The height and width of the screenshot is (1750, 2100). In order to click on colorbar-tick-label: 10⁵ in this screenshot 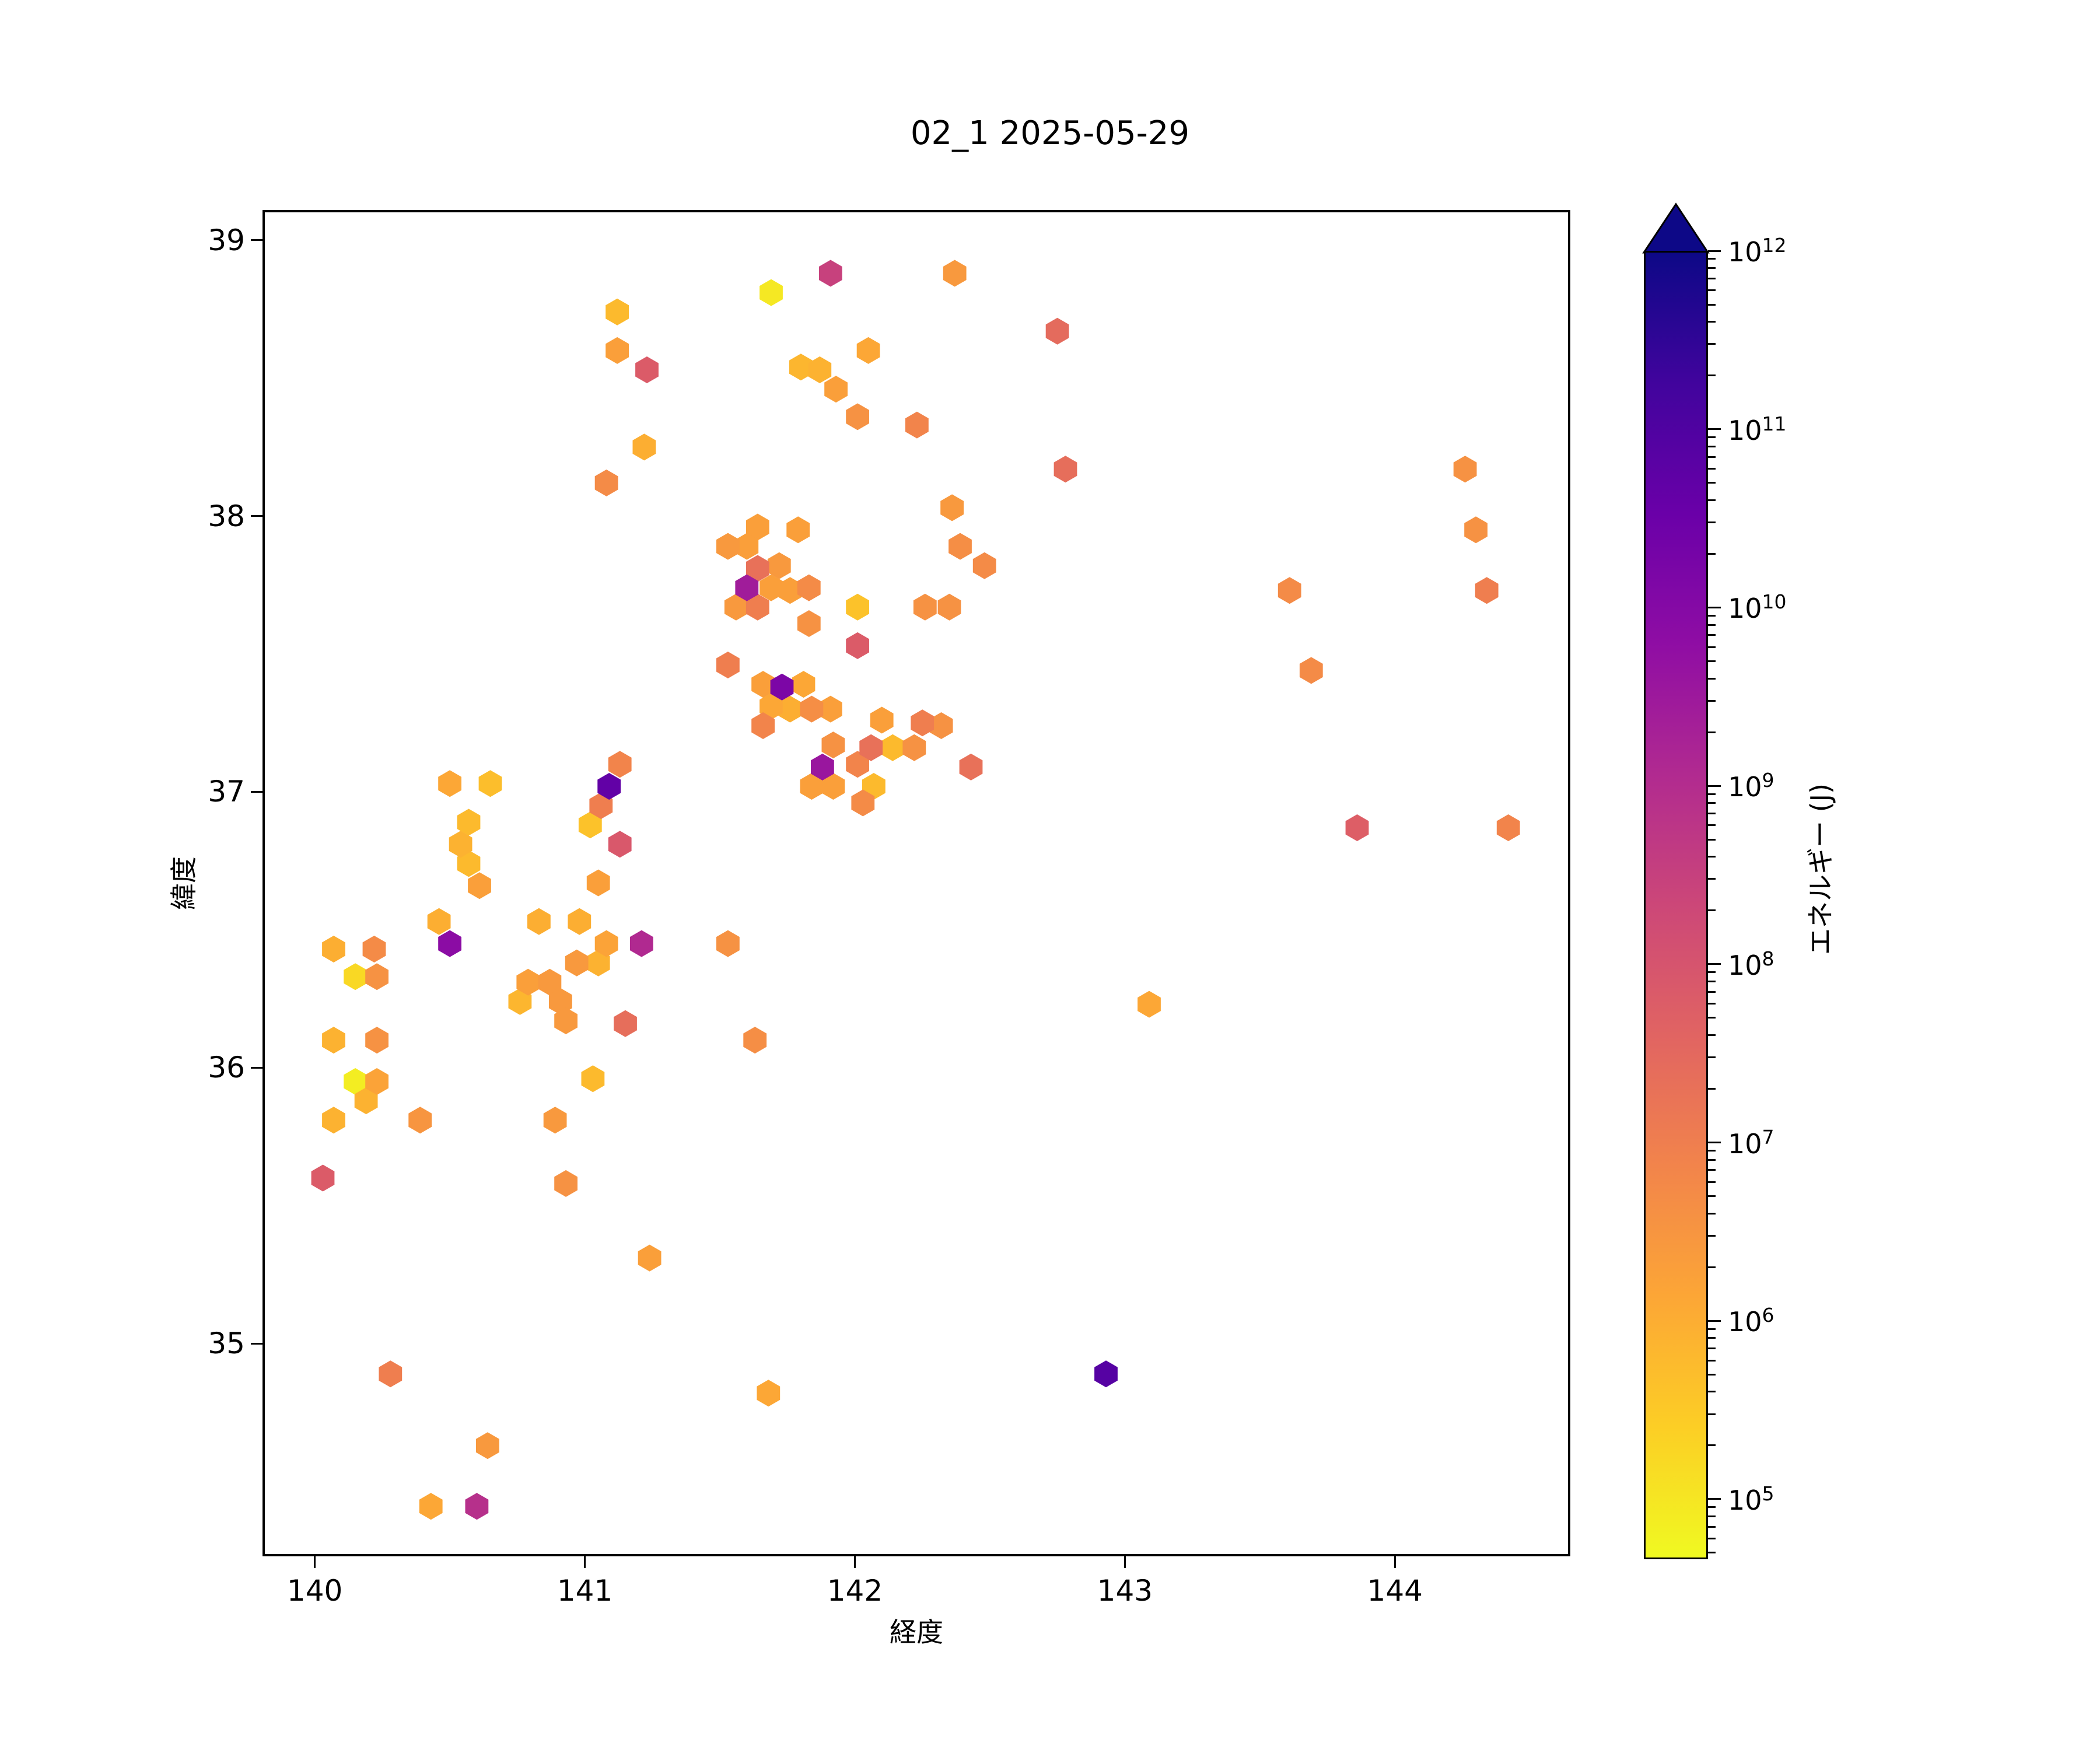, I will do `click(1751, 1499)`.